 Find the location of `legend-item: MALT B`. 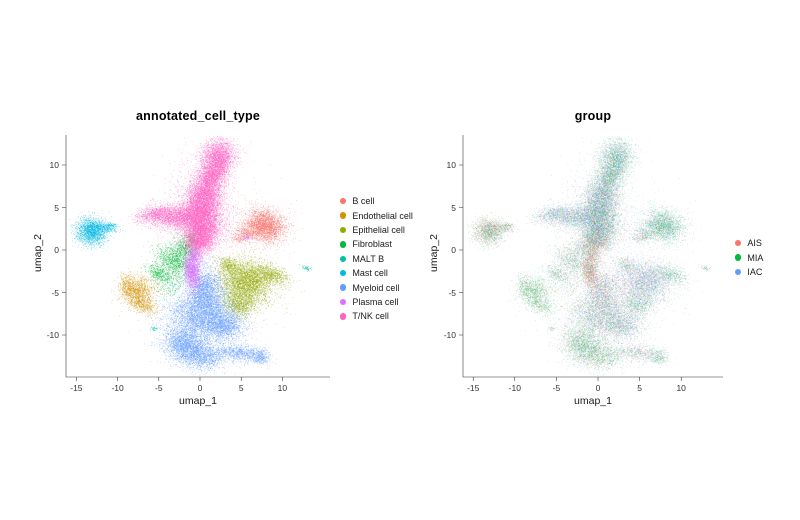

legend-item: MALT B is located at coordinates (376, 259).